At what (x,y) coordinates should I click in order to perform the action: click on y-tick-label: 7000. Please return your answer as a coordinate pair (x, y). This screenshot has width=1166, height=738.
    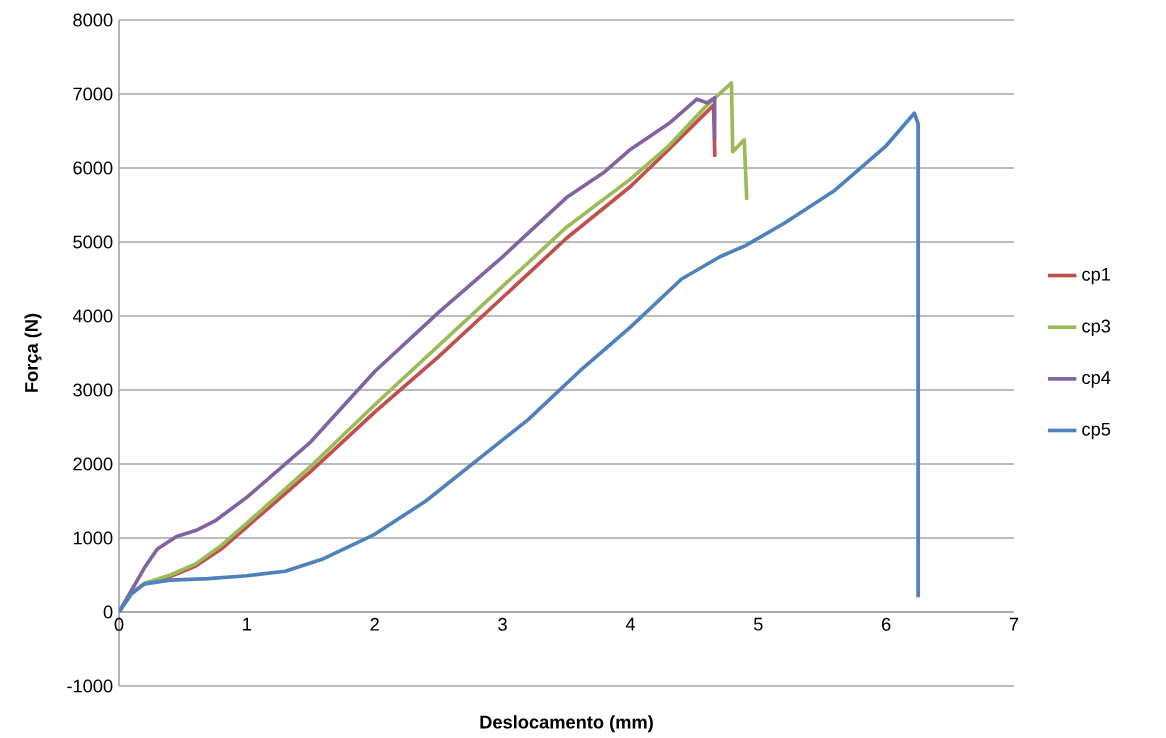
    Looking at the image, I should click on (93, 94).